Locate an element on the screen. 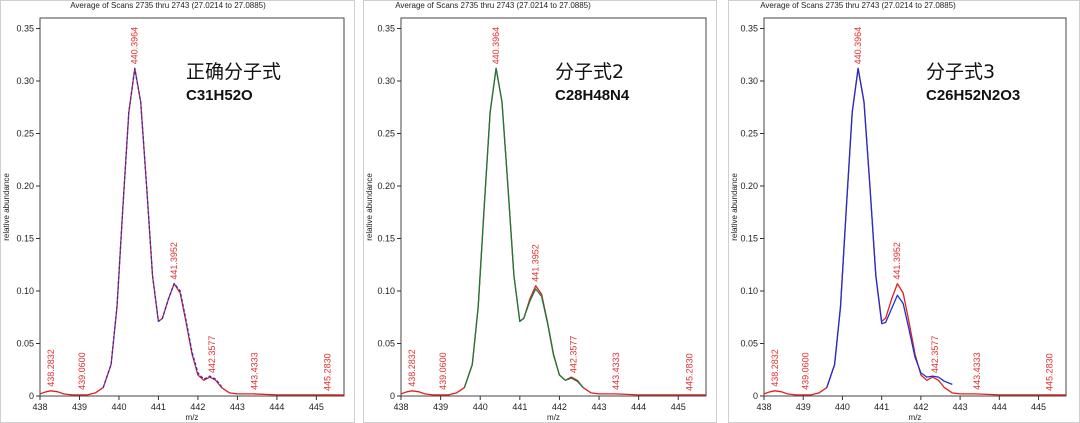 This screenshot has height=423, width=1080. molecular-formula: C31H52O is located at coordinates (219, 95).